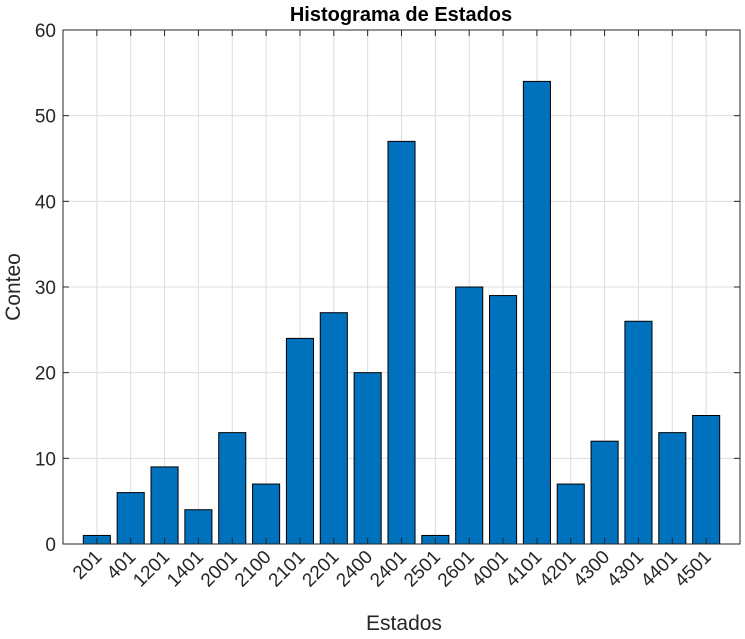 The image size is (745, 639). What do you see at coordinates (45, 459) in the screenshot?
I see `y-tick-label: 10` at bounding box center [45, 459].